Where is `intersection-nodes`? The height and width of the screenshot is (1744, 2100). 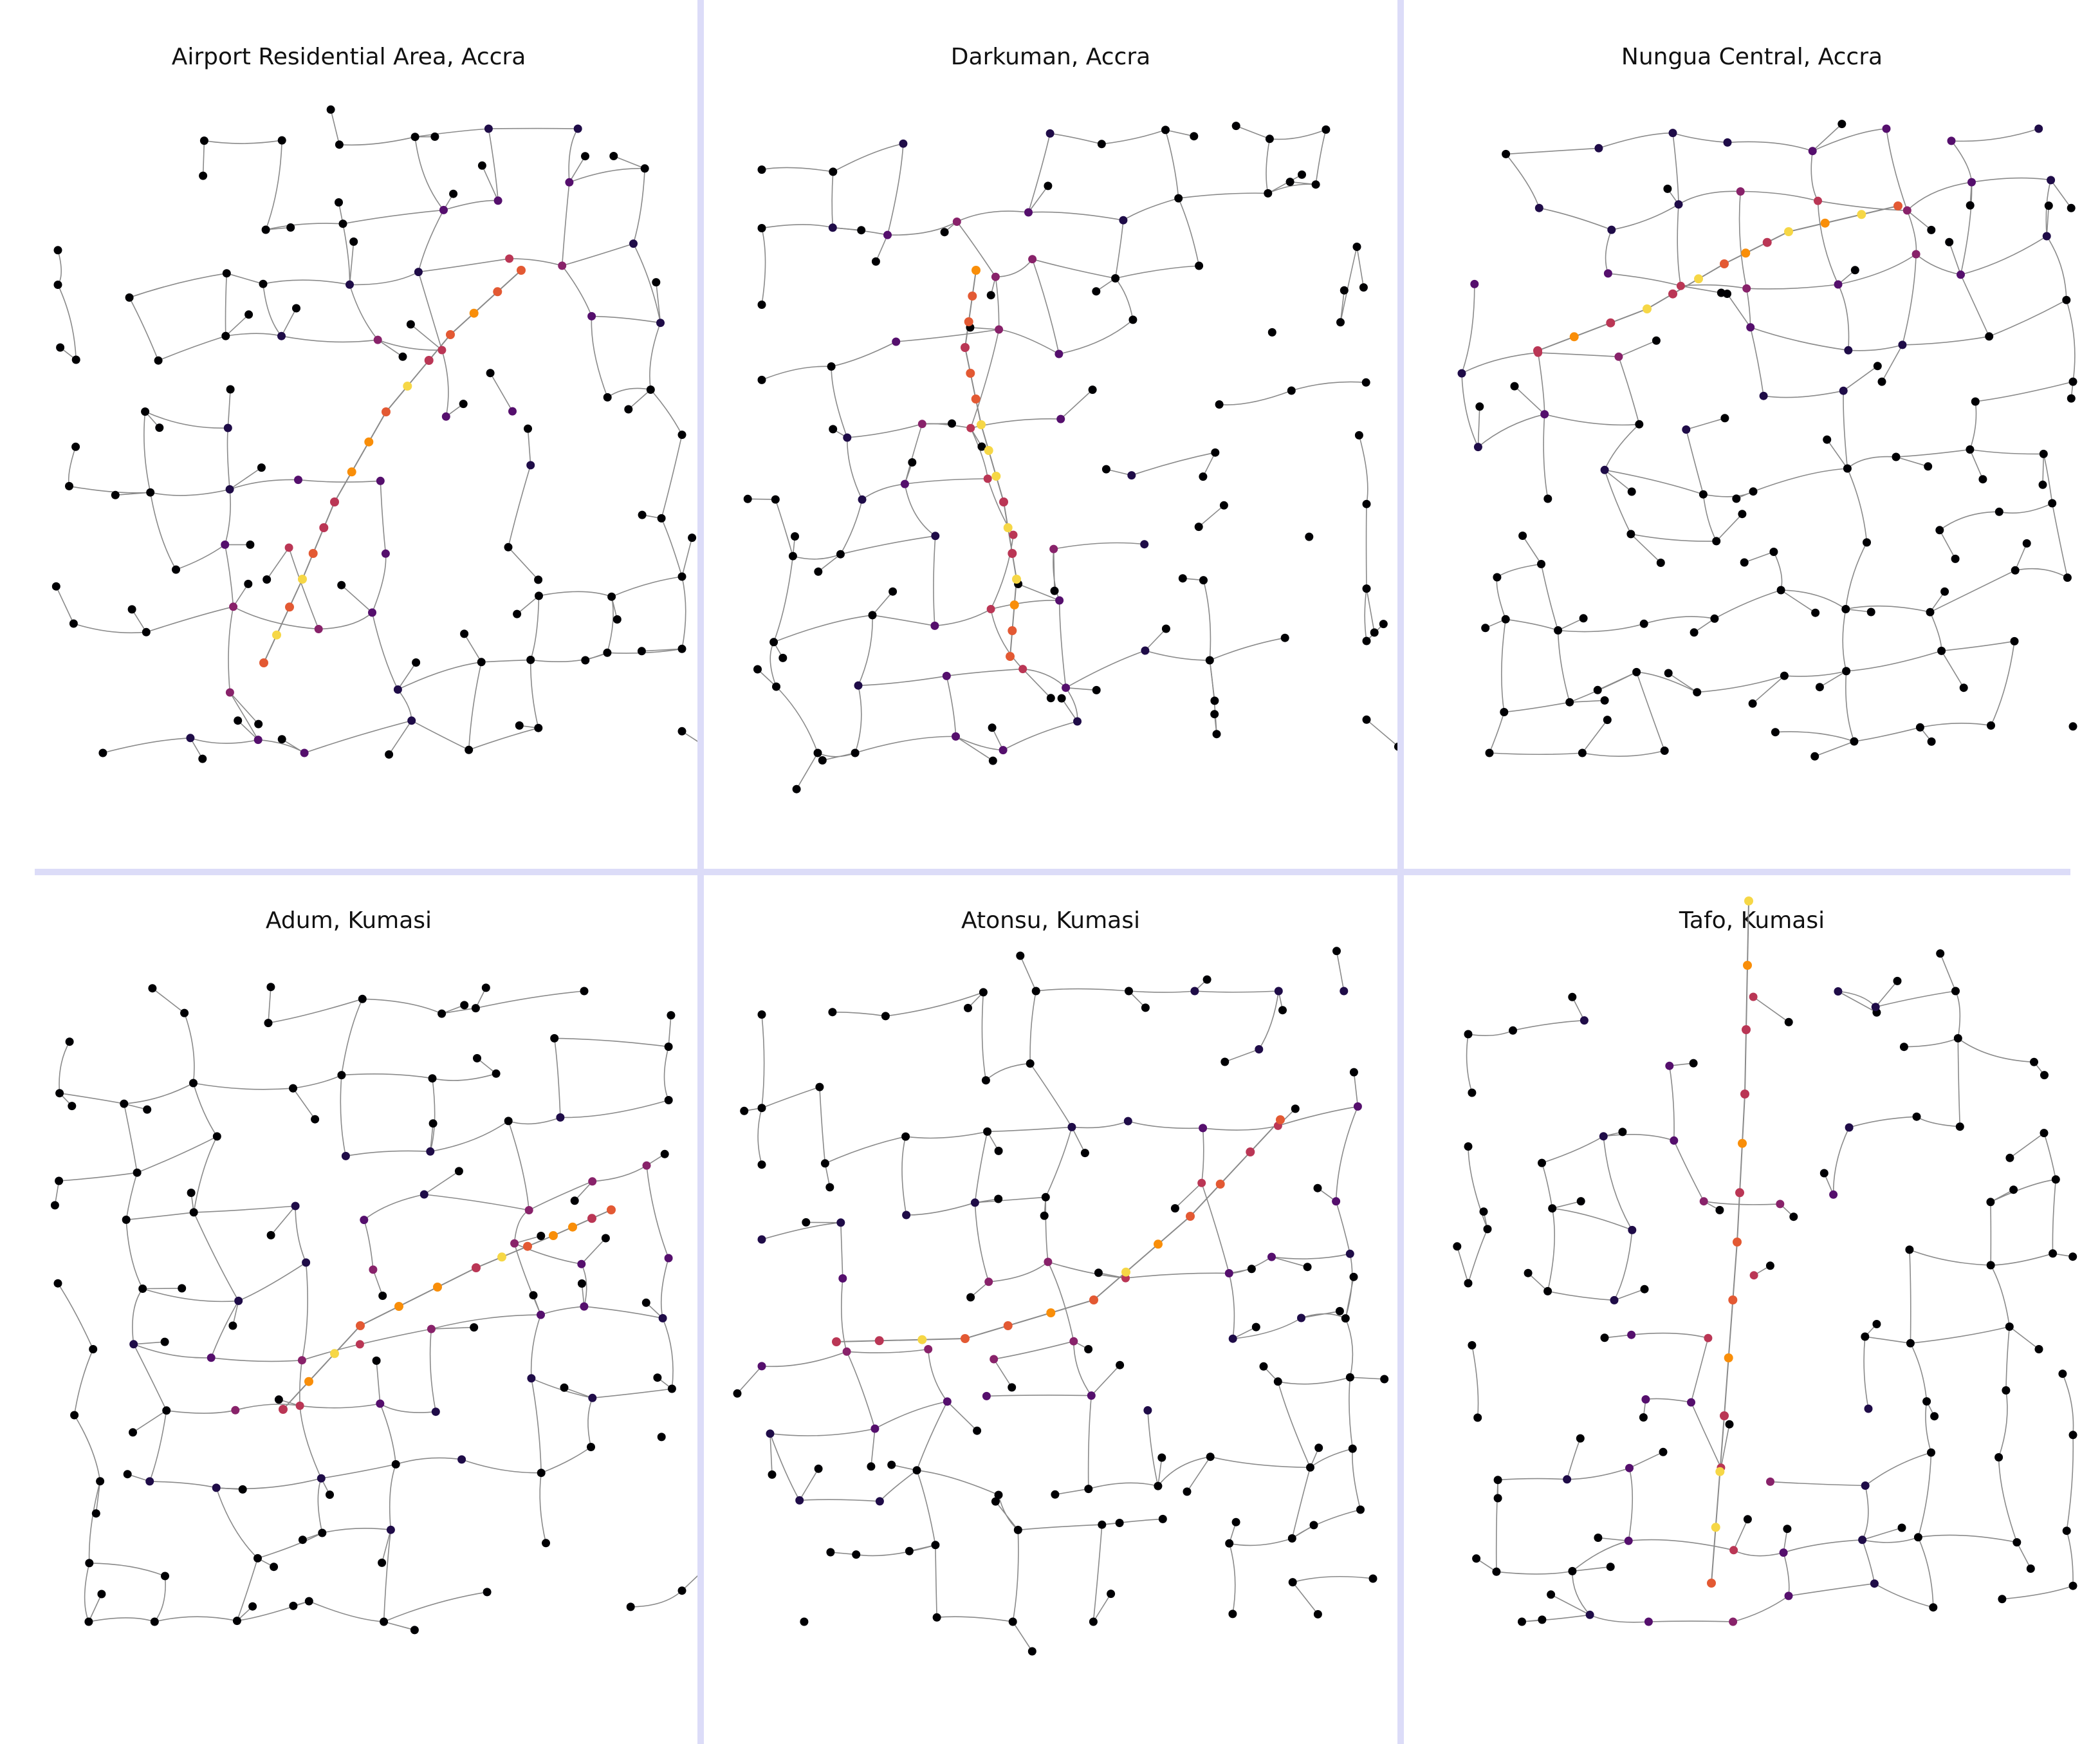
intersection-nodes is located at coordinates (1061, 1301).